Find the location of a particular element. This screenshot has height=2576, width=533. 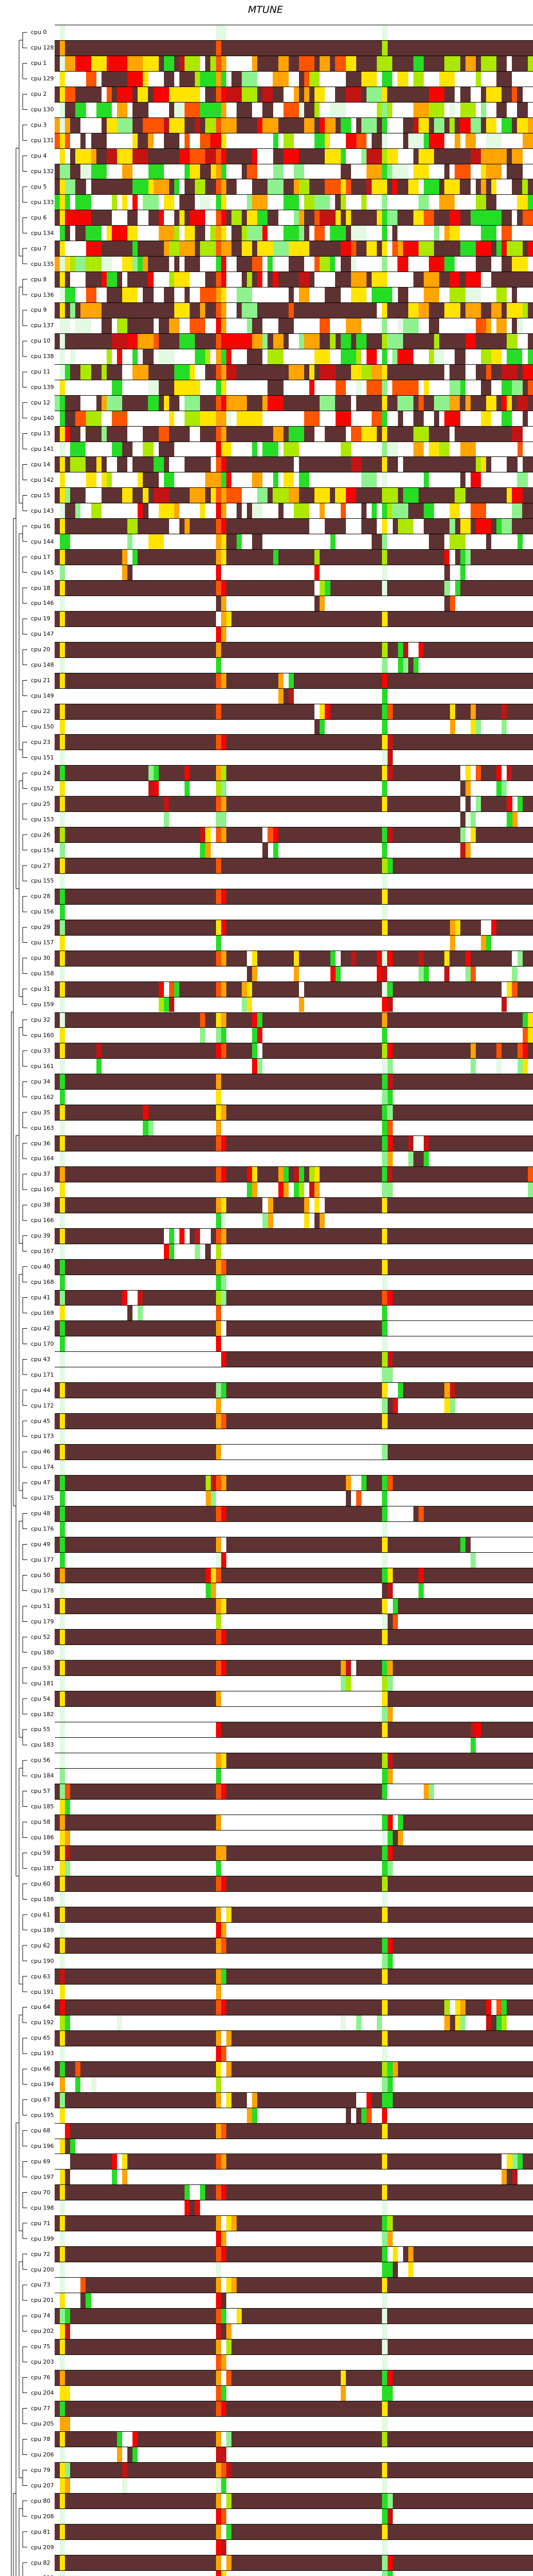

row-label: cpu 70 is located at coordinates (41, 2192).